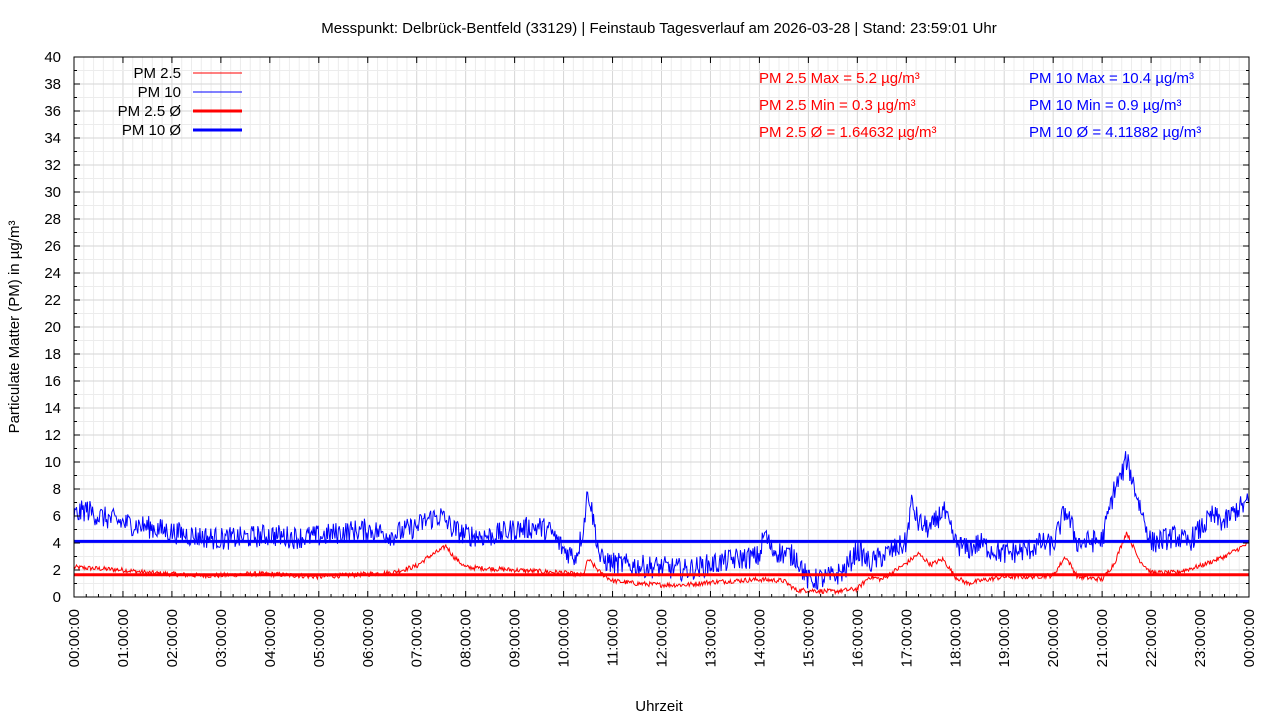 The width and height of the screenshot is (1280, 720). What do you see at coordinates (659, 706) in the screenshot?
I see `x-axis-label: Uhrzeit` at bounding box center [659, 706].